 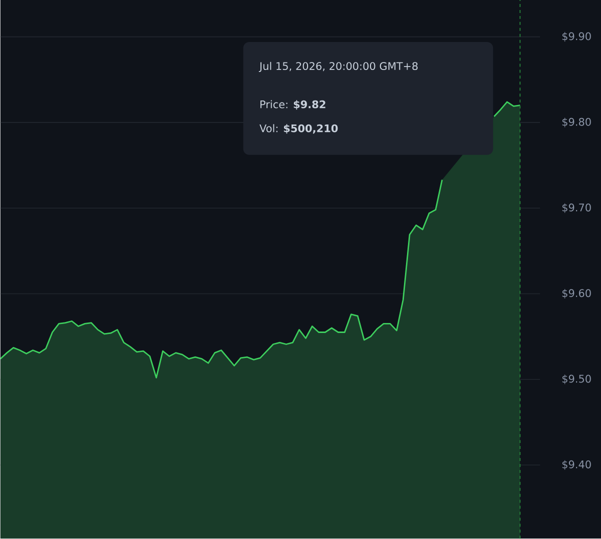 I want to click on y-tick-label: $9.50, so click(x=576, y=379).